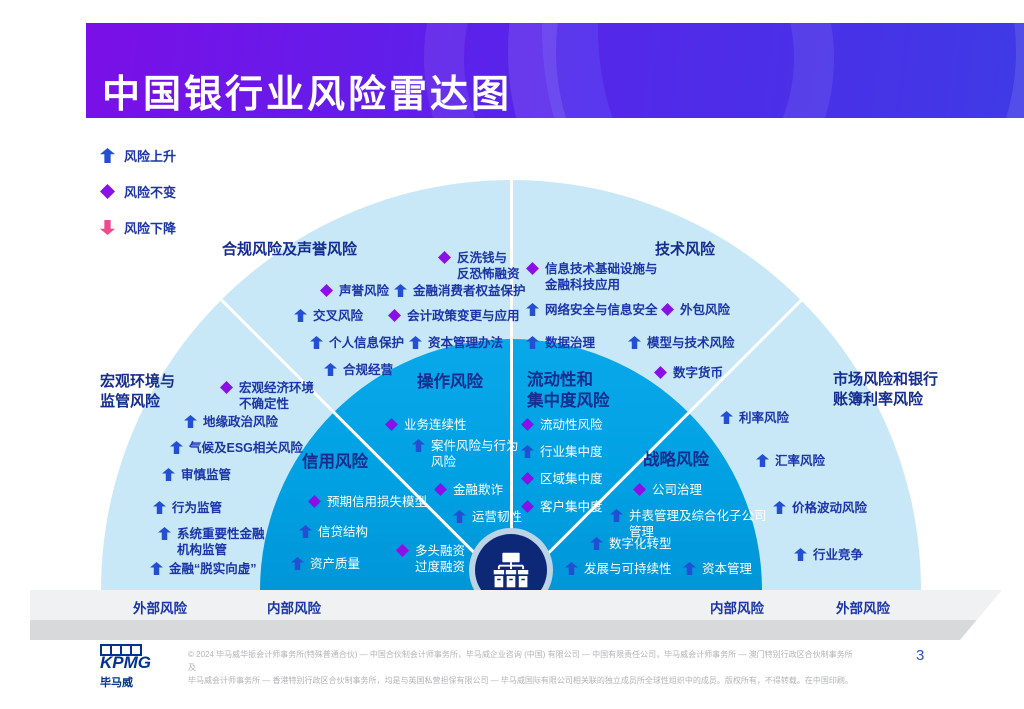 The width and height of the screenshot is (1024, 709). What do you see at coordinates (828, 555) in the screenshot?
I see `risk-item: 行业竞争` at bounding box center [828, 555].